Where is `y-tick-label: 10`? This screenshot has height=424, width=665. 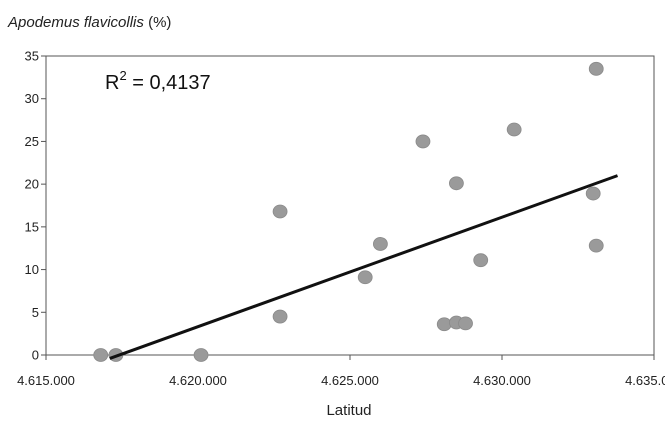 y-tick-label: 10 is located at coordinates (32, 269).